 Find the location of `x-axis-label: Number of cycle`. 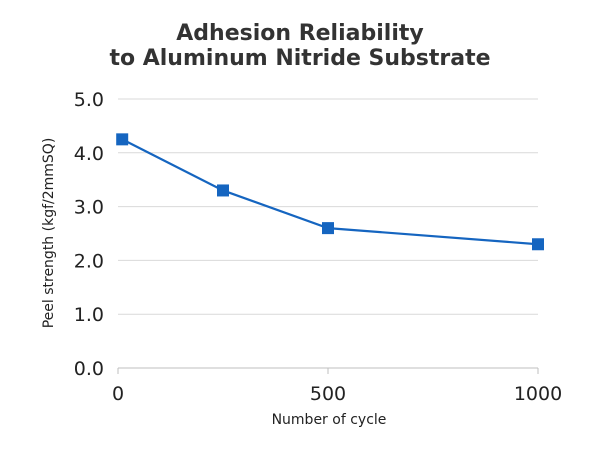

x-axis-label: Number of cycle is located at coordinates (329, 420).